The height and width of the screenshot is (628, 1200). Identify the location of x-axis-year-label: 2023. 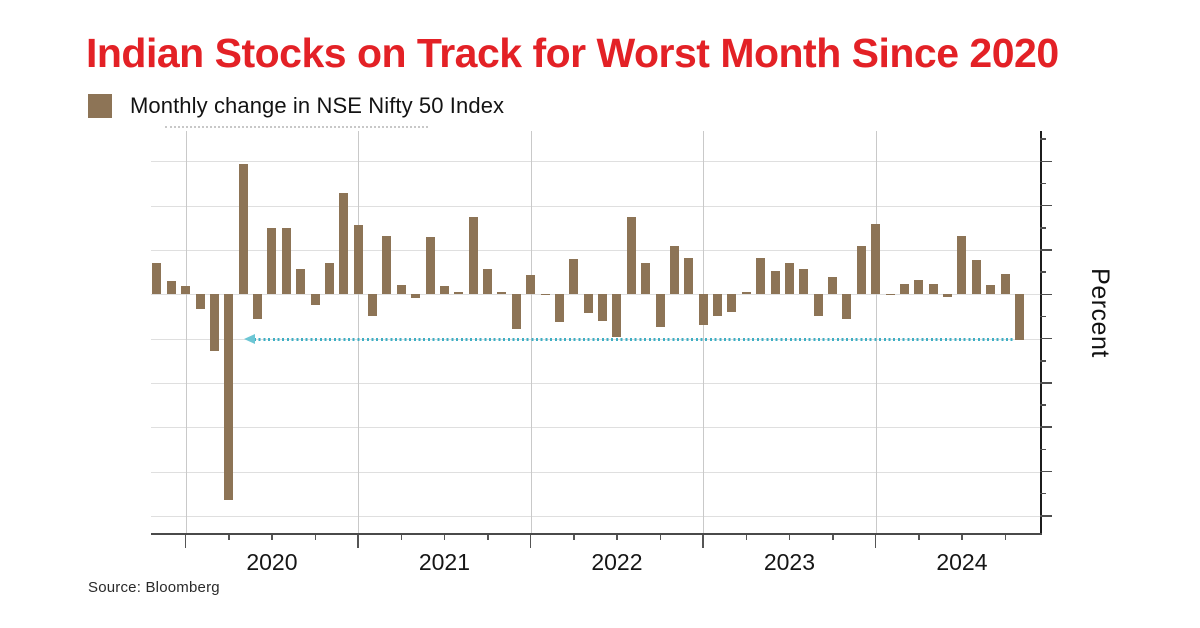
(789, 561).